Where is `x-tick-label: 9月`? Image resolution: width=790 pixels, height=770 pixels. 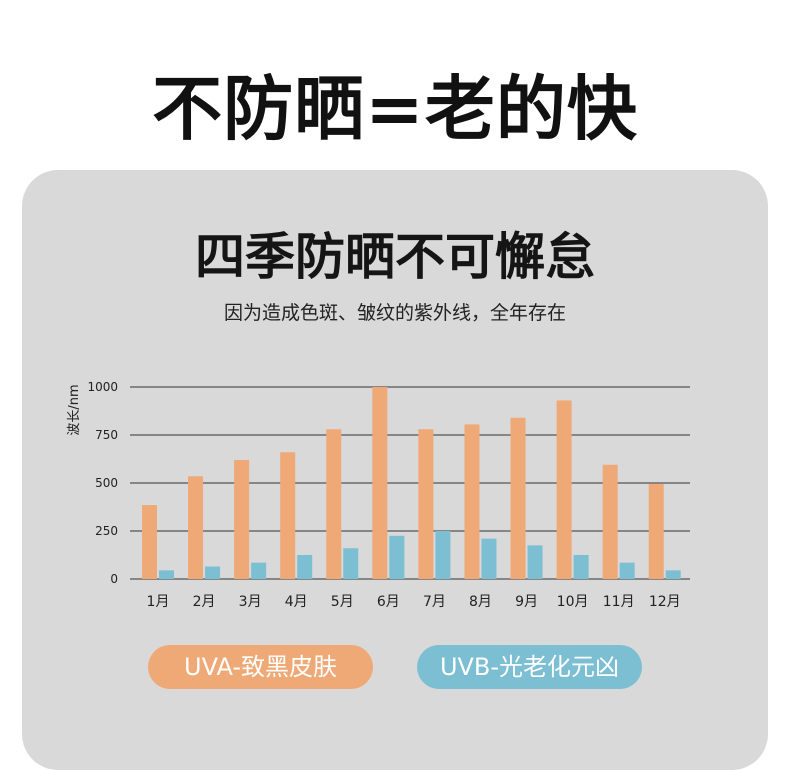
x-tick-label: 9月 is located at coordinates (526, 602).